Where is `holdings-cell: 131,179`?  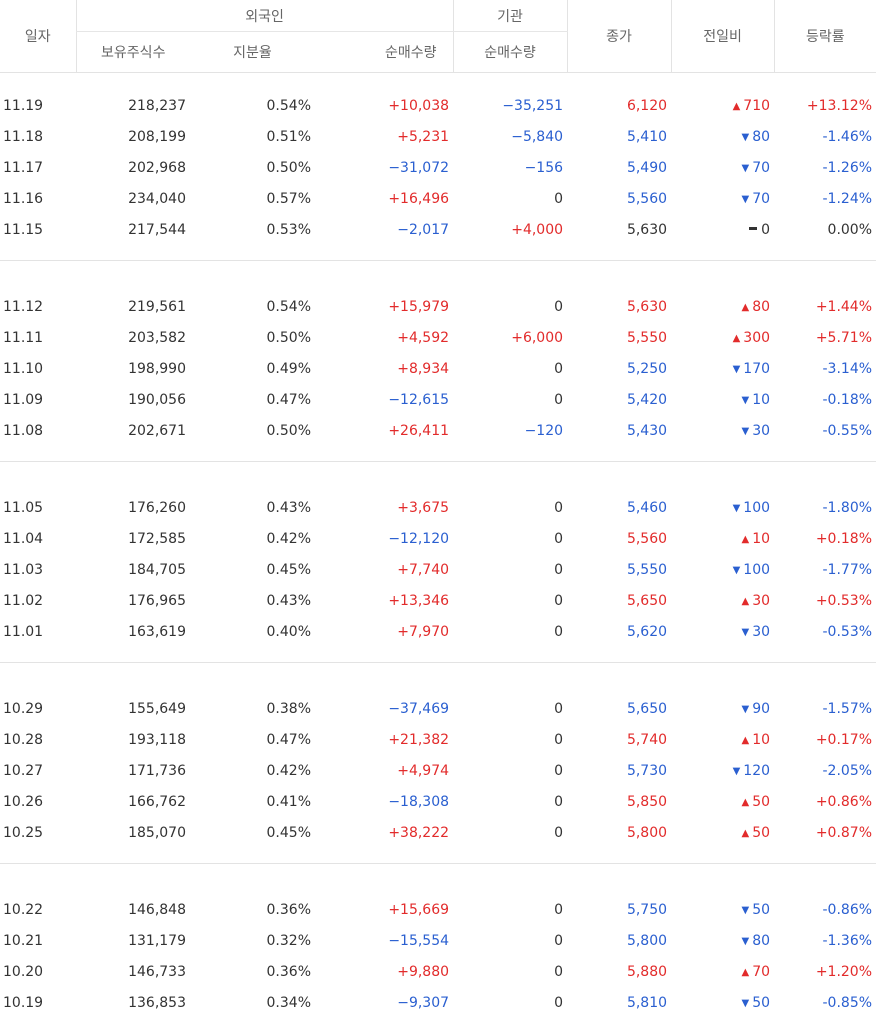
holdings-cell: 131,179 is located at coordinates (133, 940).